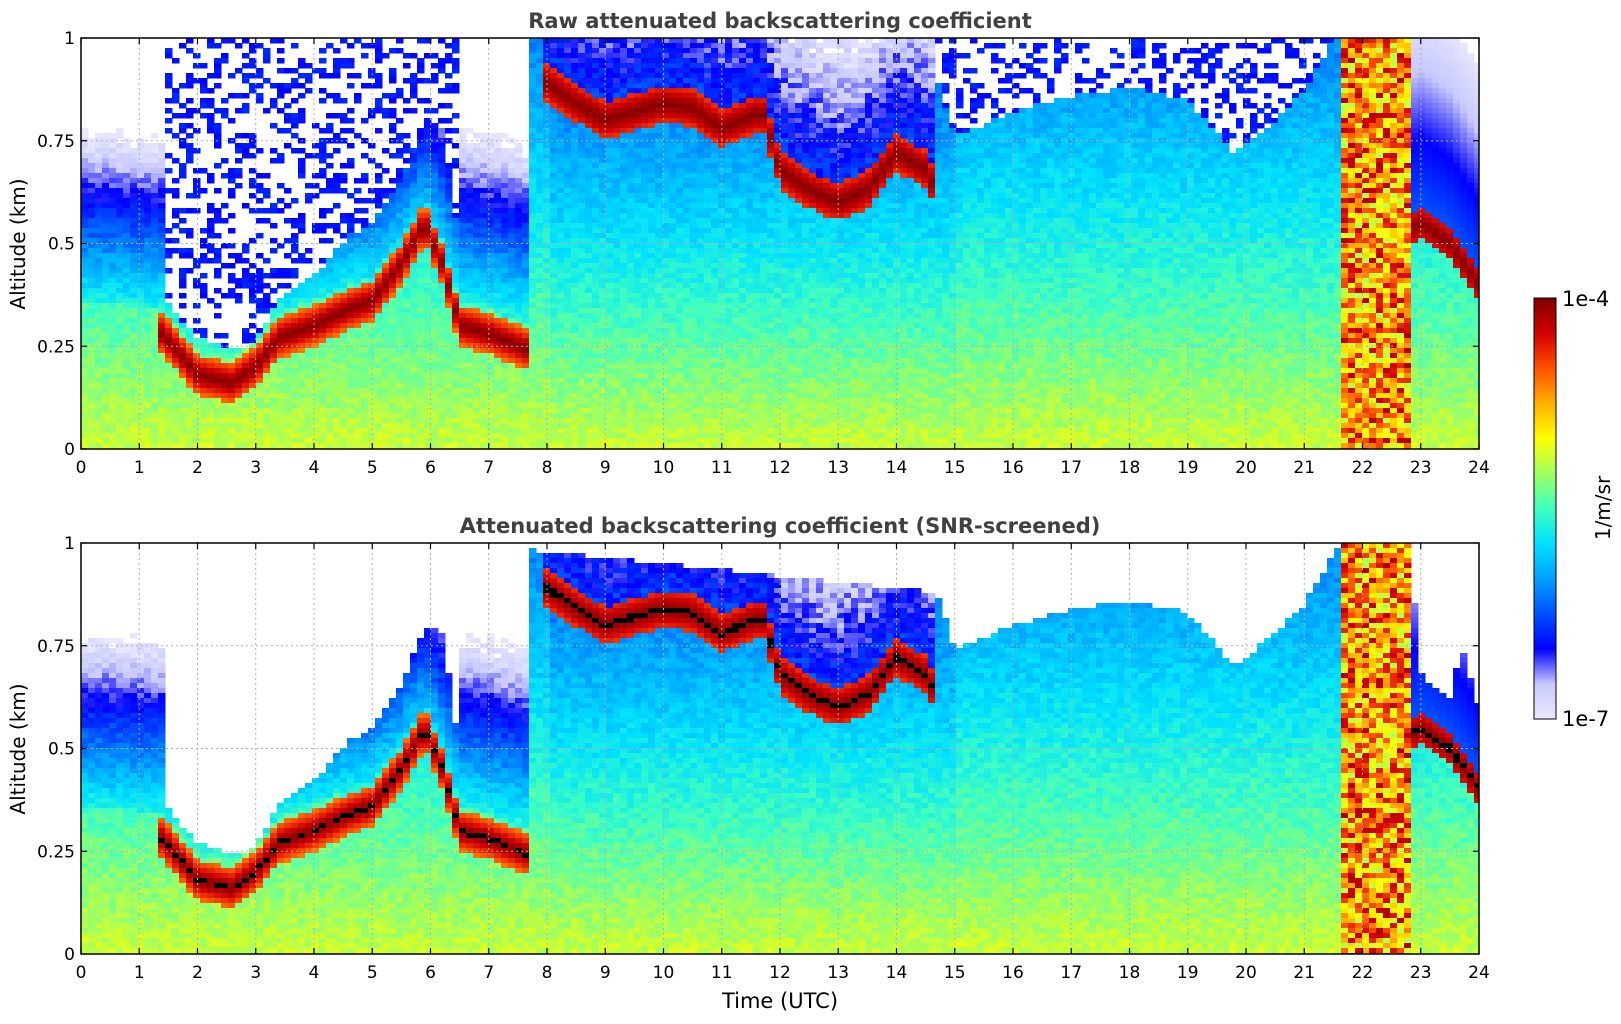  What do you see at coordinates (1545, 508) in the screenshot?
I see `colorbar-gradient` at bounding box center [1545, 508].